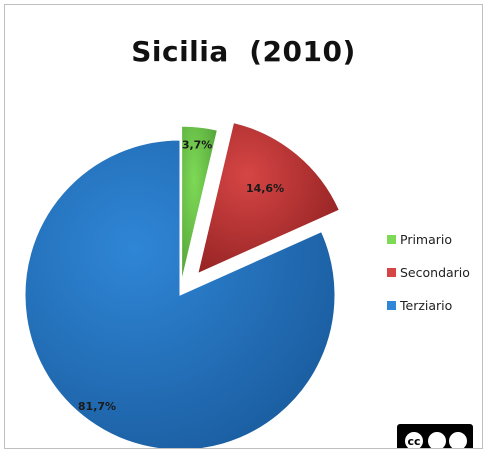  What do you see at coordinates (435, 272) in the screenshot?
I see `legend-label: Secondario` at bounding box center [435, 272].